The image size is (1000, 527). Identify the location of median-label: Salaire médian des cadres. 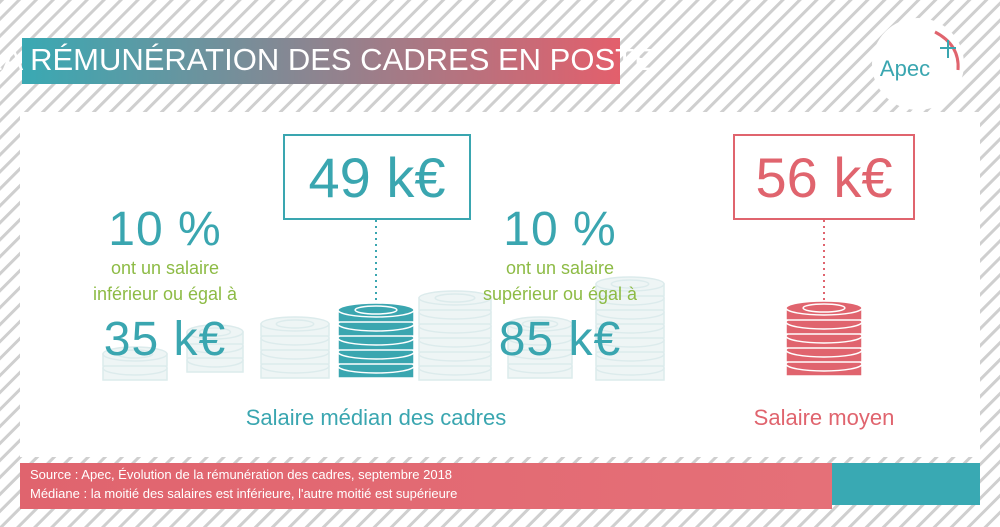
(376, 417).